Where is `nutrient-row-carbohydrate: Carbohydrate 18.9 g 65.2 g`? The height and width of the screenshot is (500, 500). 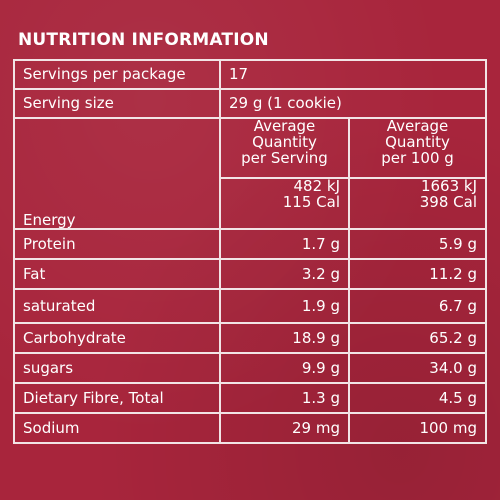 nutrient-row-carbohydrate: Carbohydrate 18.9 g 65.2 g is located at coordinates (250, 338).